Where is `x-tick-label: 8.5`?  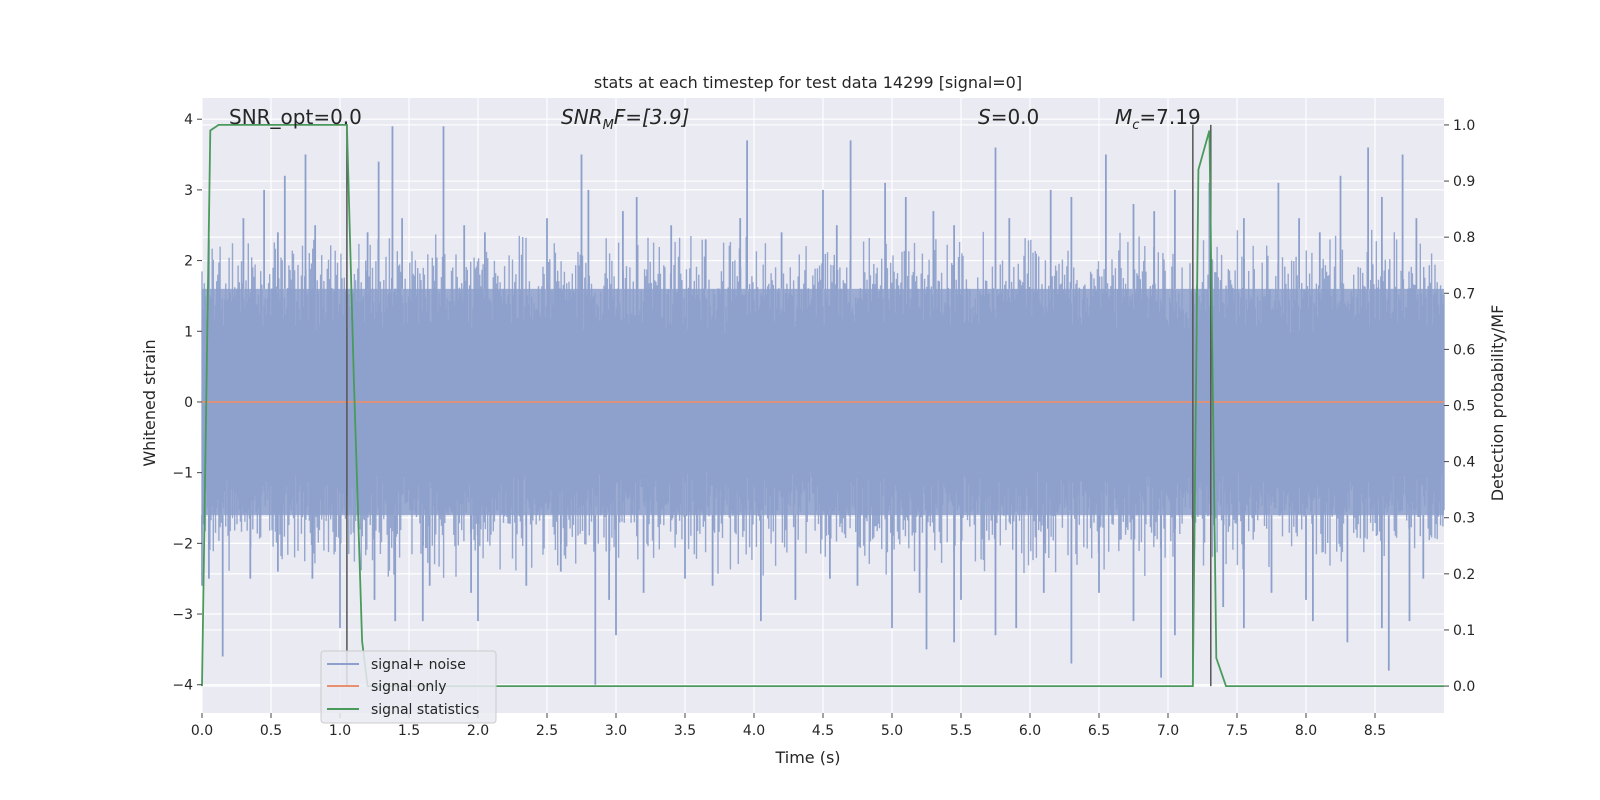
x-tick-label: 8.5 is located at coordinates (1375, 731).